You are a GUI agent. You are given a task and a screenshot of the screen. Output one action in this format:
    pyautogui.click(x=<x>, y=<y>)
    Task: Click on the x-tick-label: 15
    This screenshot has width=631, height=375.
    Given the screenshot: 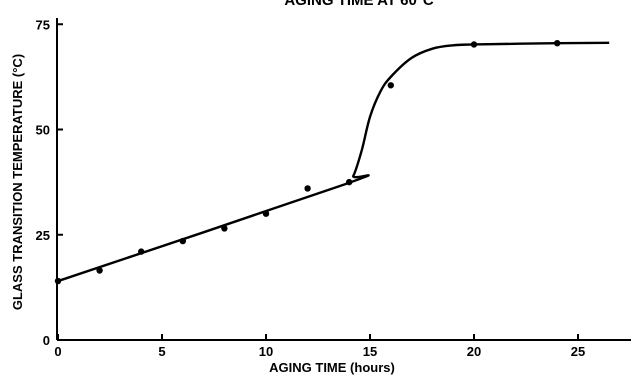 What is the action you would take?
    pyautogui.click(x=370, y=351)
    